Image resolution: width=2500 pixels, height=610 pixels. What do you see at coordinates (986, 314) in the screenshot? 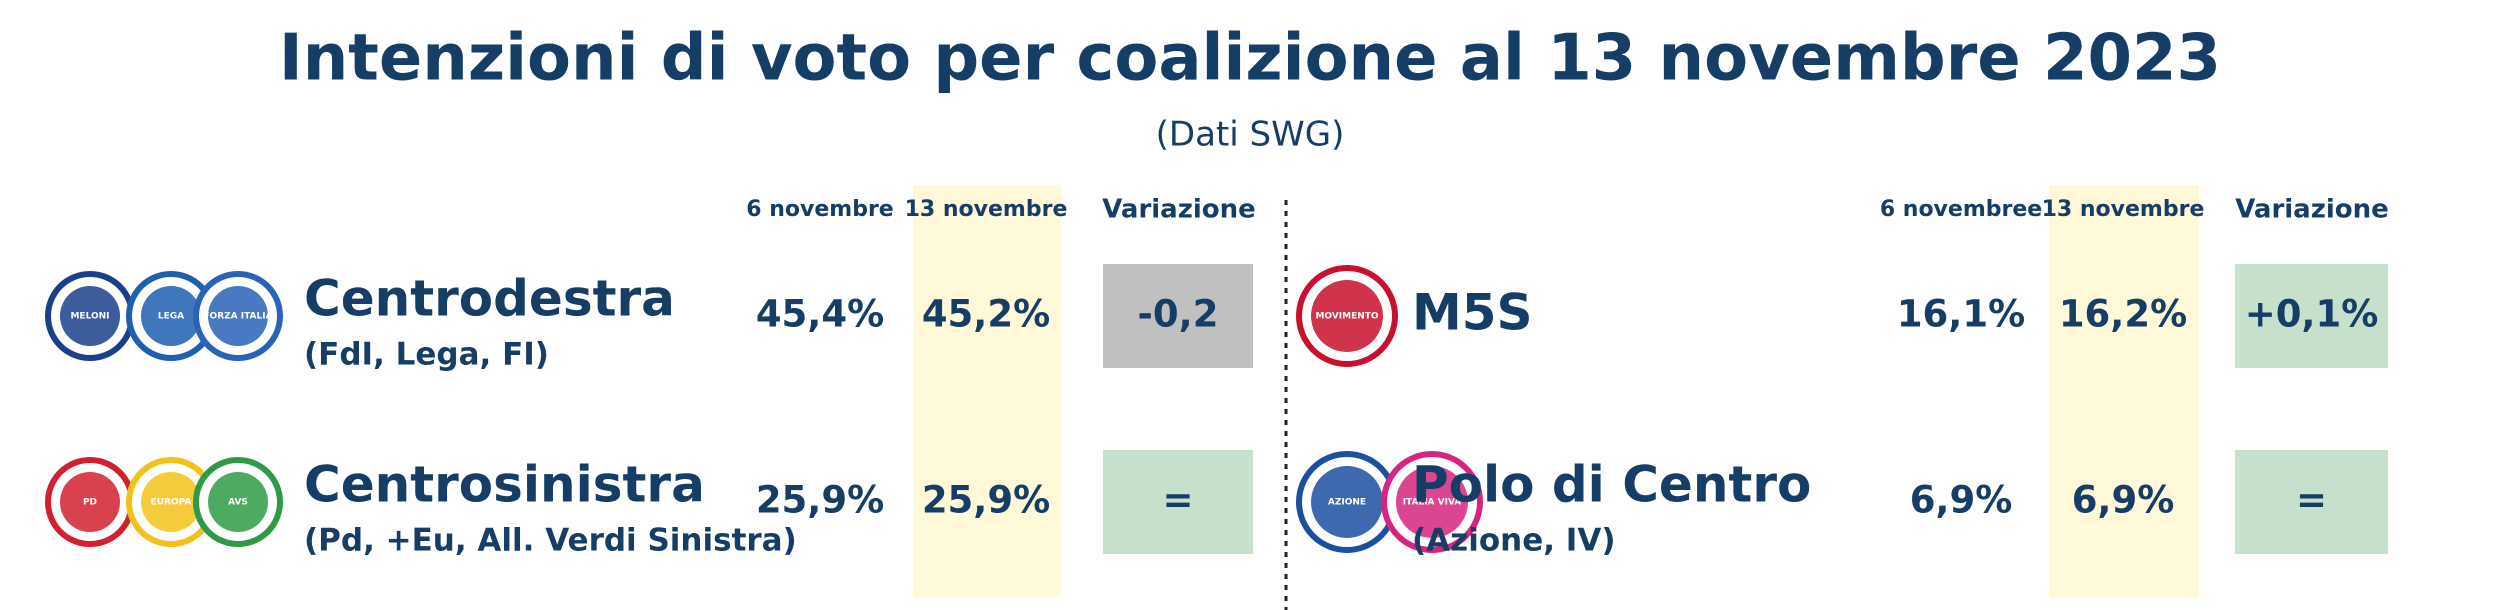
I see `current-value: 45,2%` at bounding box center [986, 314].